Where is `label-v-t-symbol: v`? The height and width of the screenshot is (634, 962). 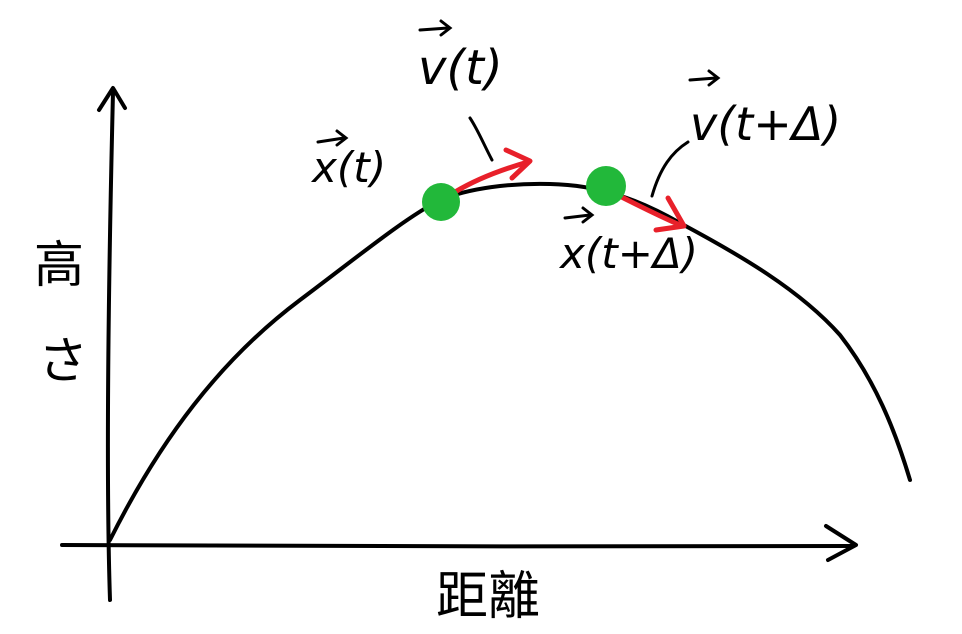
label-v-t-symbol: v is located at coordinates (432, 68).